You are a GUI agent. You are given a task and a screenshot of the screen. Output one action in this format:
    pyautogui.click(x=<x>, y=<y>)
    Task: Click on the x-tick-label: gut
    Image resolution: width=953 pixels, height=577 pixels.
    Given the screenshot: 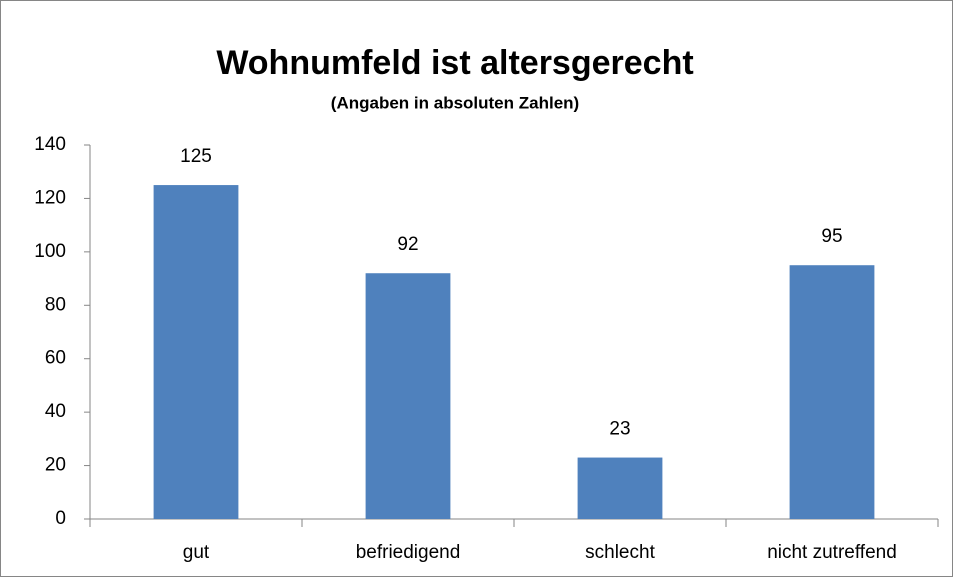 What is the action you would take?
    pyautogui.click(x=196, y=552)
    